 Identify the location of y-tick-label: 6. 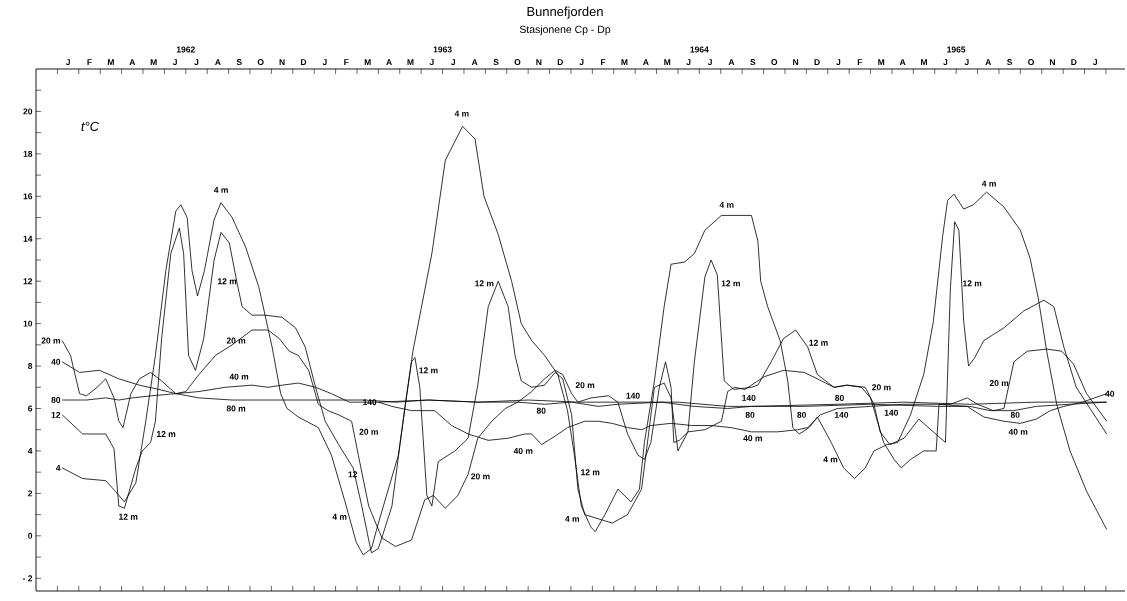
(30, 408).